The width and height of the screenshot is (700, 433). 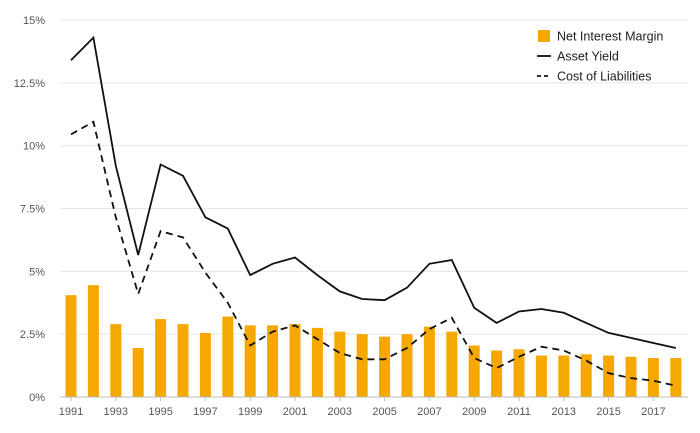 I want to click on y-tick-label: 5%, so click(x=37, y=272).